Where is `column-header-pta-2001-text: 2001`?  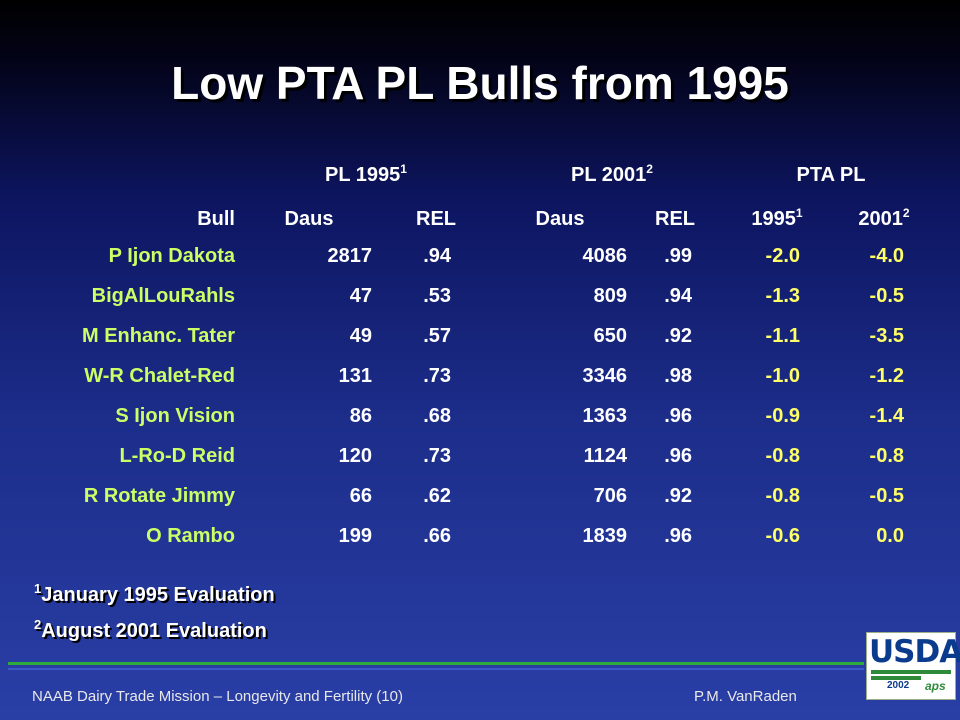
column-header-pta-2001-text: 2001 is located at coordinates (880, 219).